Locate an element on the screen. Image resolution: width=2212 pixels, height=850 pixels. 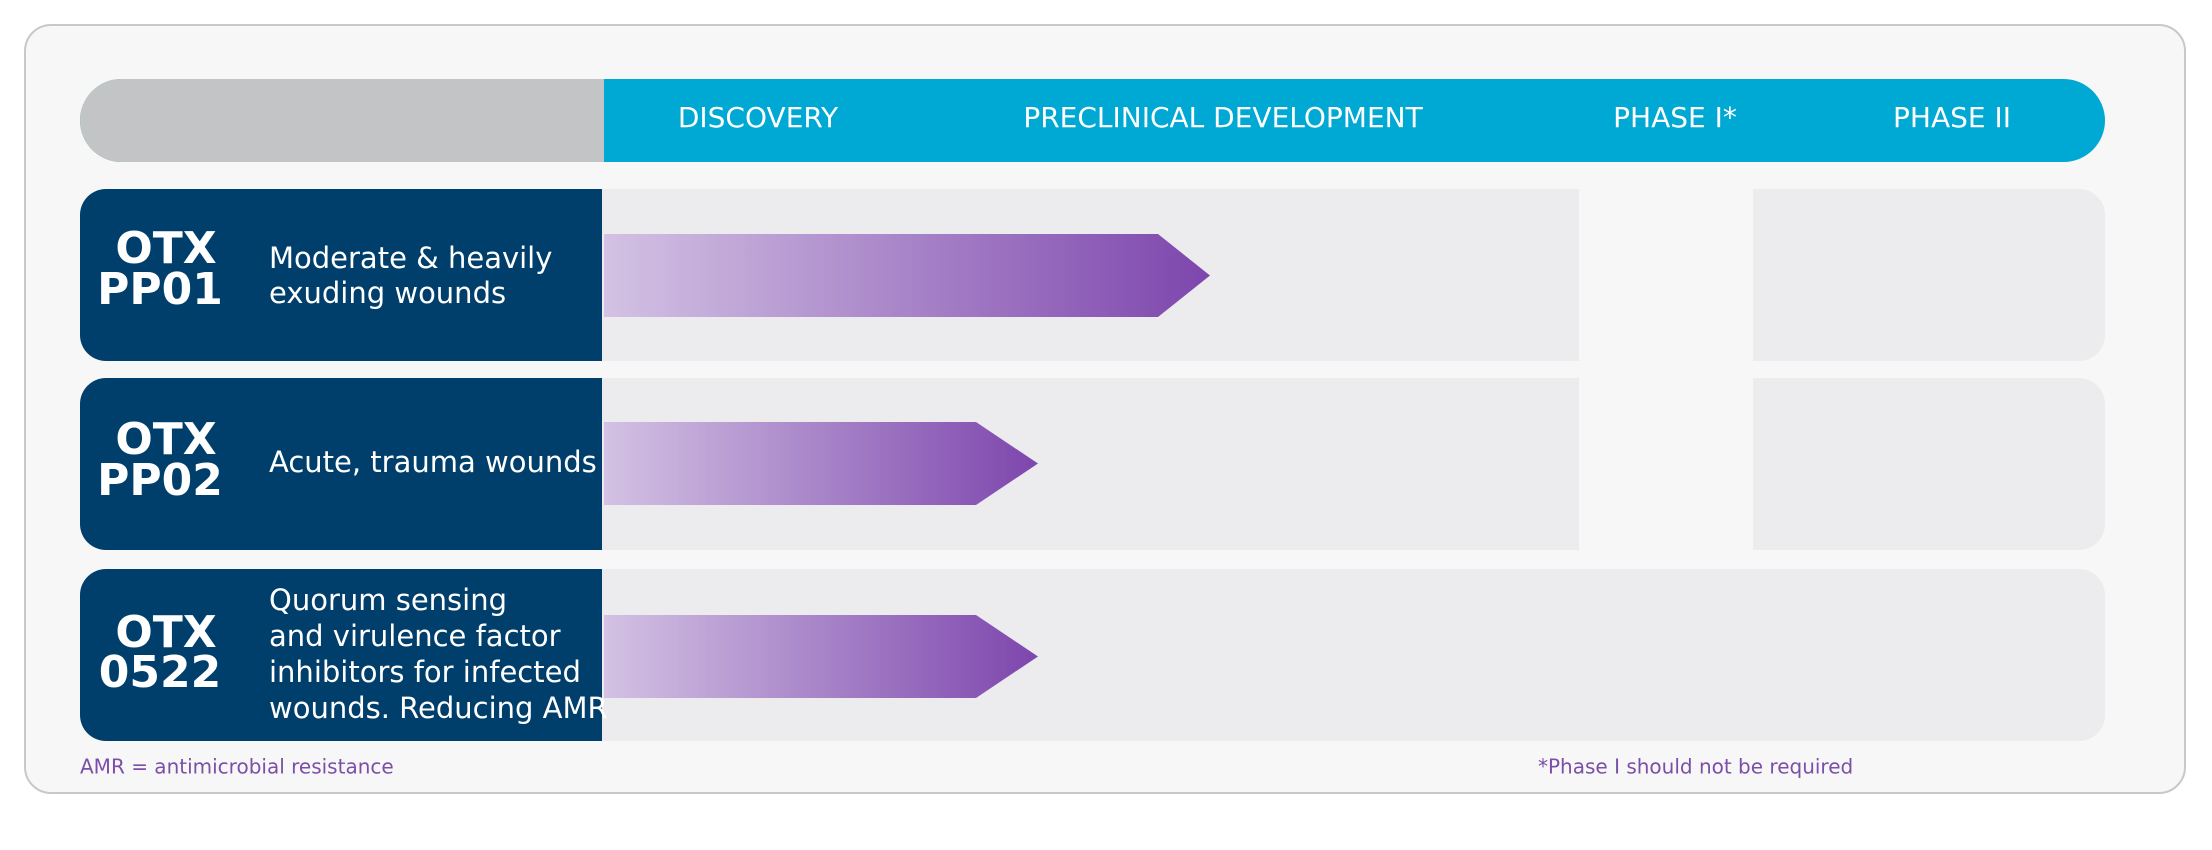
phase-label: DISCOVERY is located at coordinates (758, 117).